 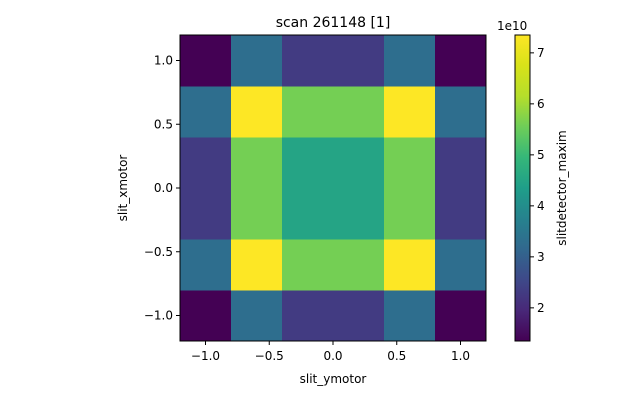 What do you see at coordinates (460, 356) in the screenshot?
I see `x-tick-label: 1.0` at bounding box center [460, 356].